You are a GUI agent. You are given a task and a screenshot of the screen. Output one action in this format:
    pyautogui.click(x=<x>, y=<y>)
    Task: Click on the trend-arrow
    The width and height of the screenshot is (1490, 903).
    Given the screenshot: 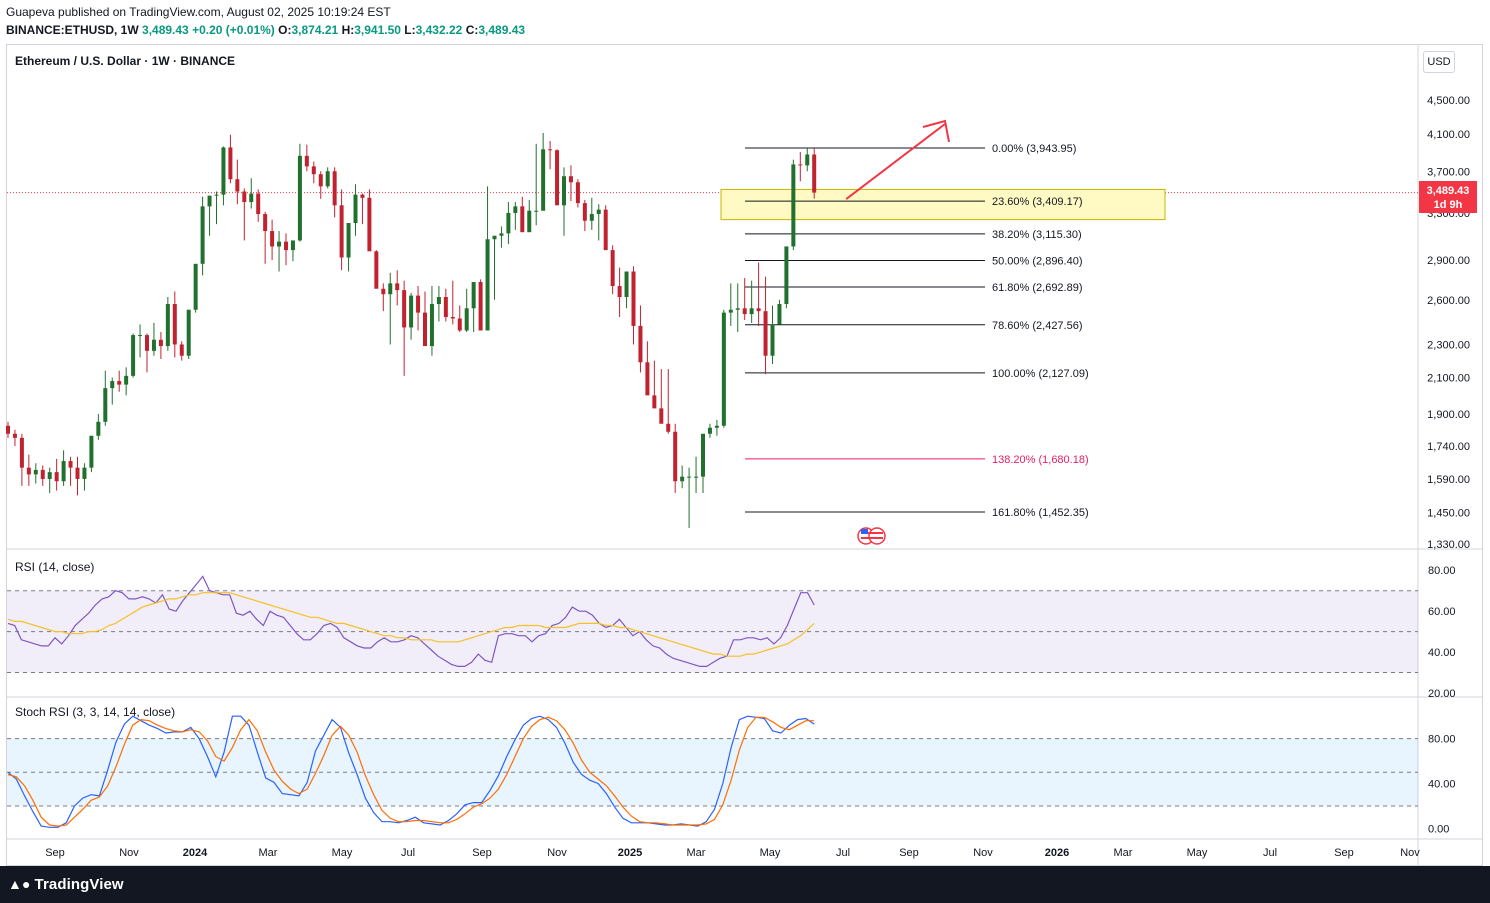 What is the action you would take?
    pyautogui.click(x=895, y=161)
    